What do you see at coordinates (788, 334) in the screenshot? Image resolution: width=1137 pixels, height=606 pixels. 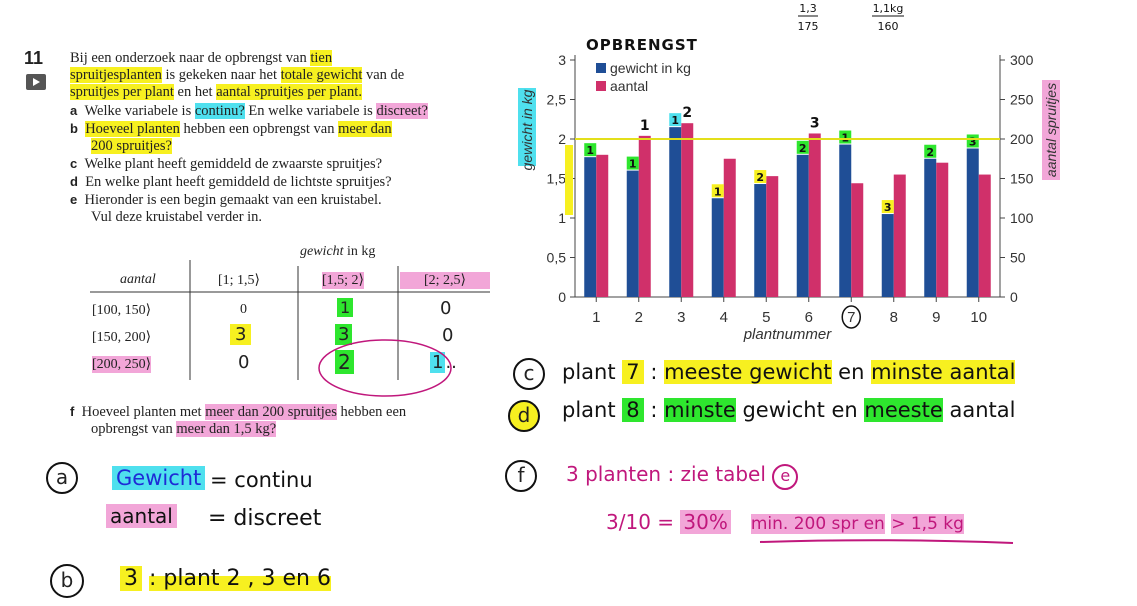 I see `x-axis-label: plantnummer` at bounding box center [788, 334].